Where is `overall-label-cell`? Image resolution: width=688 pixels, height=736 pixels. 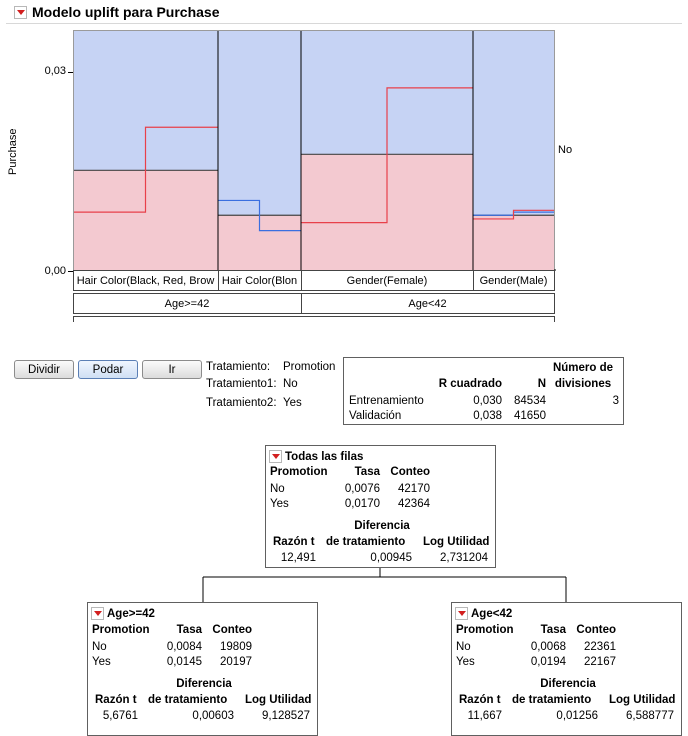 overall-label-cell is located at coordinates (314, 319).